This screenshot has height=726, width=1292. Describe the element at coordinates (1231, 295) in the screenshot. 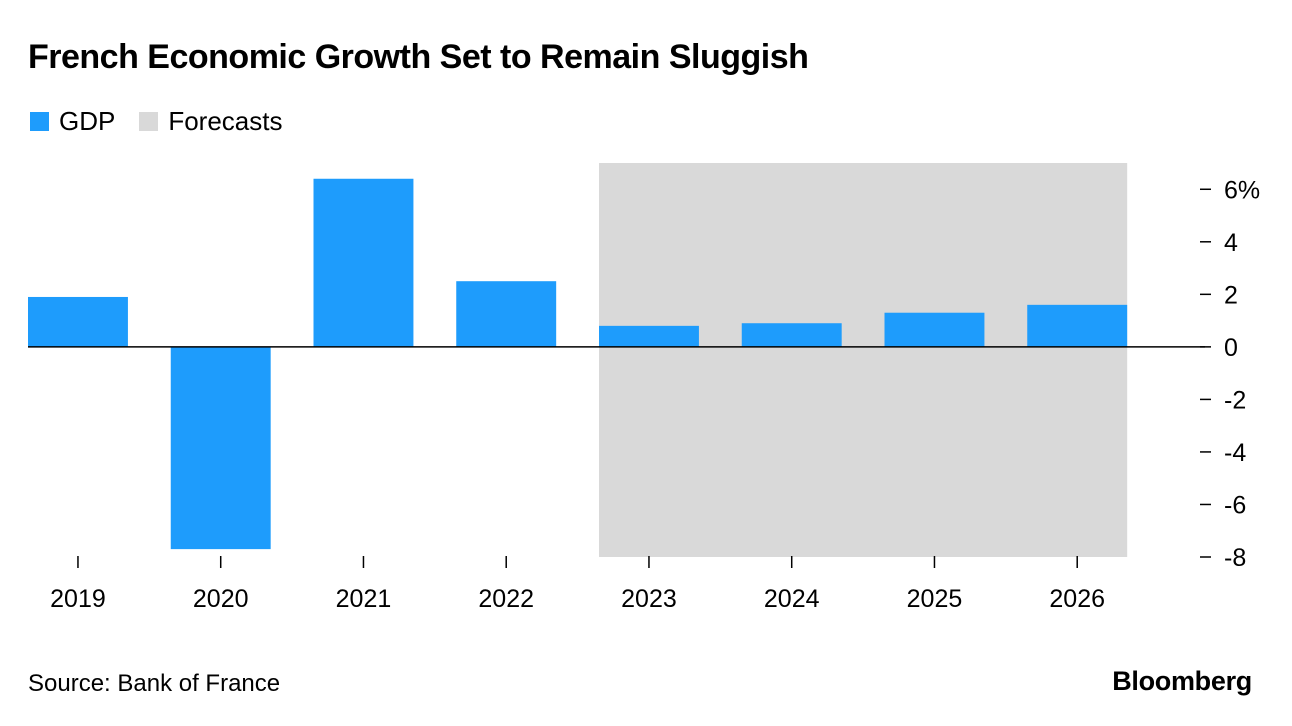

I see `y-tick-label-2: 2` at that location.